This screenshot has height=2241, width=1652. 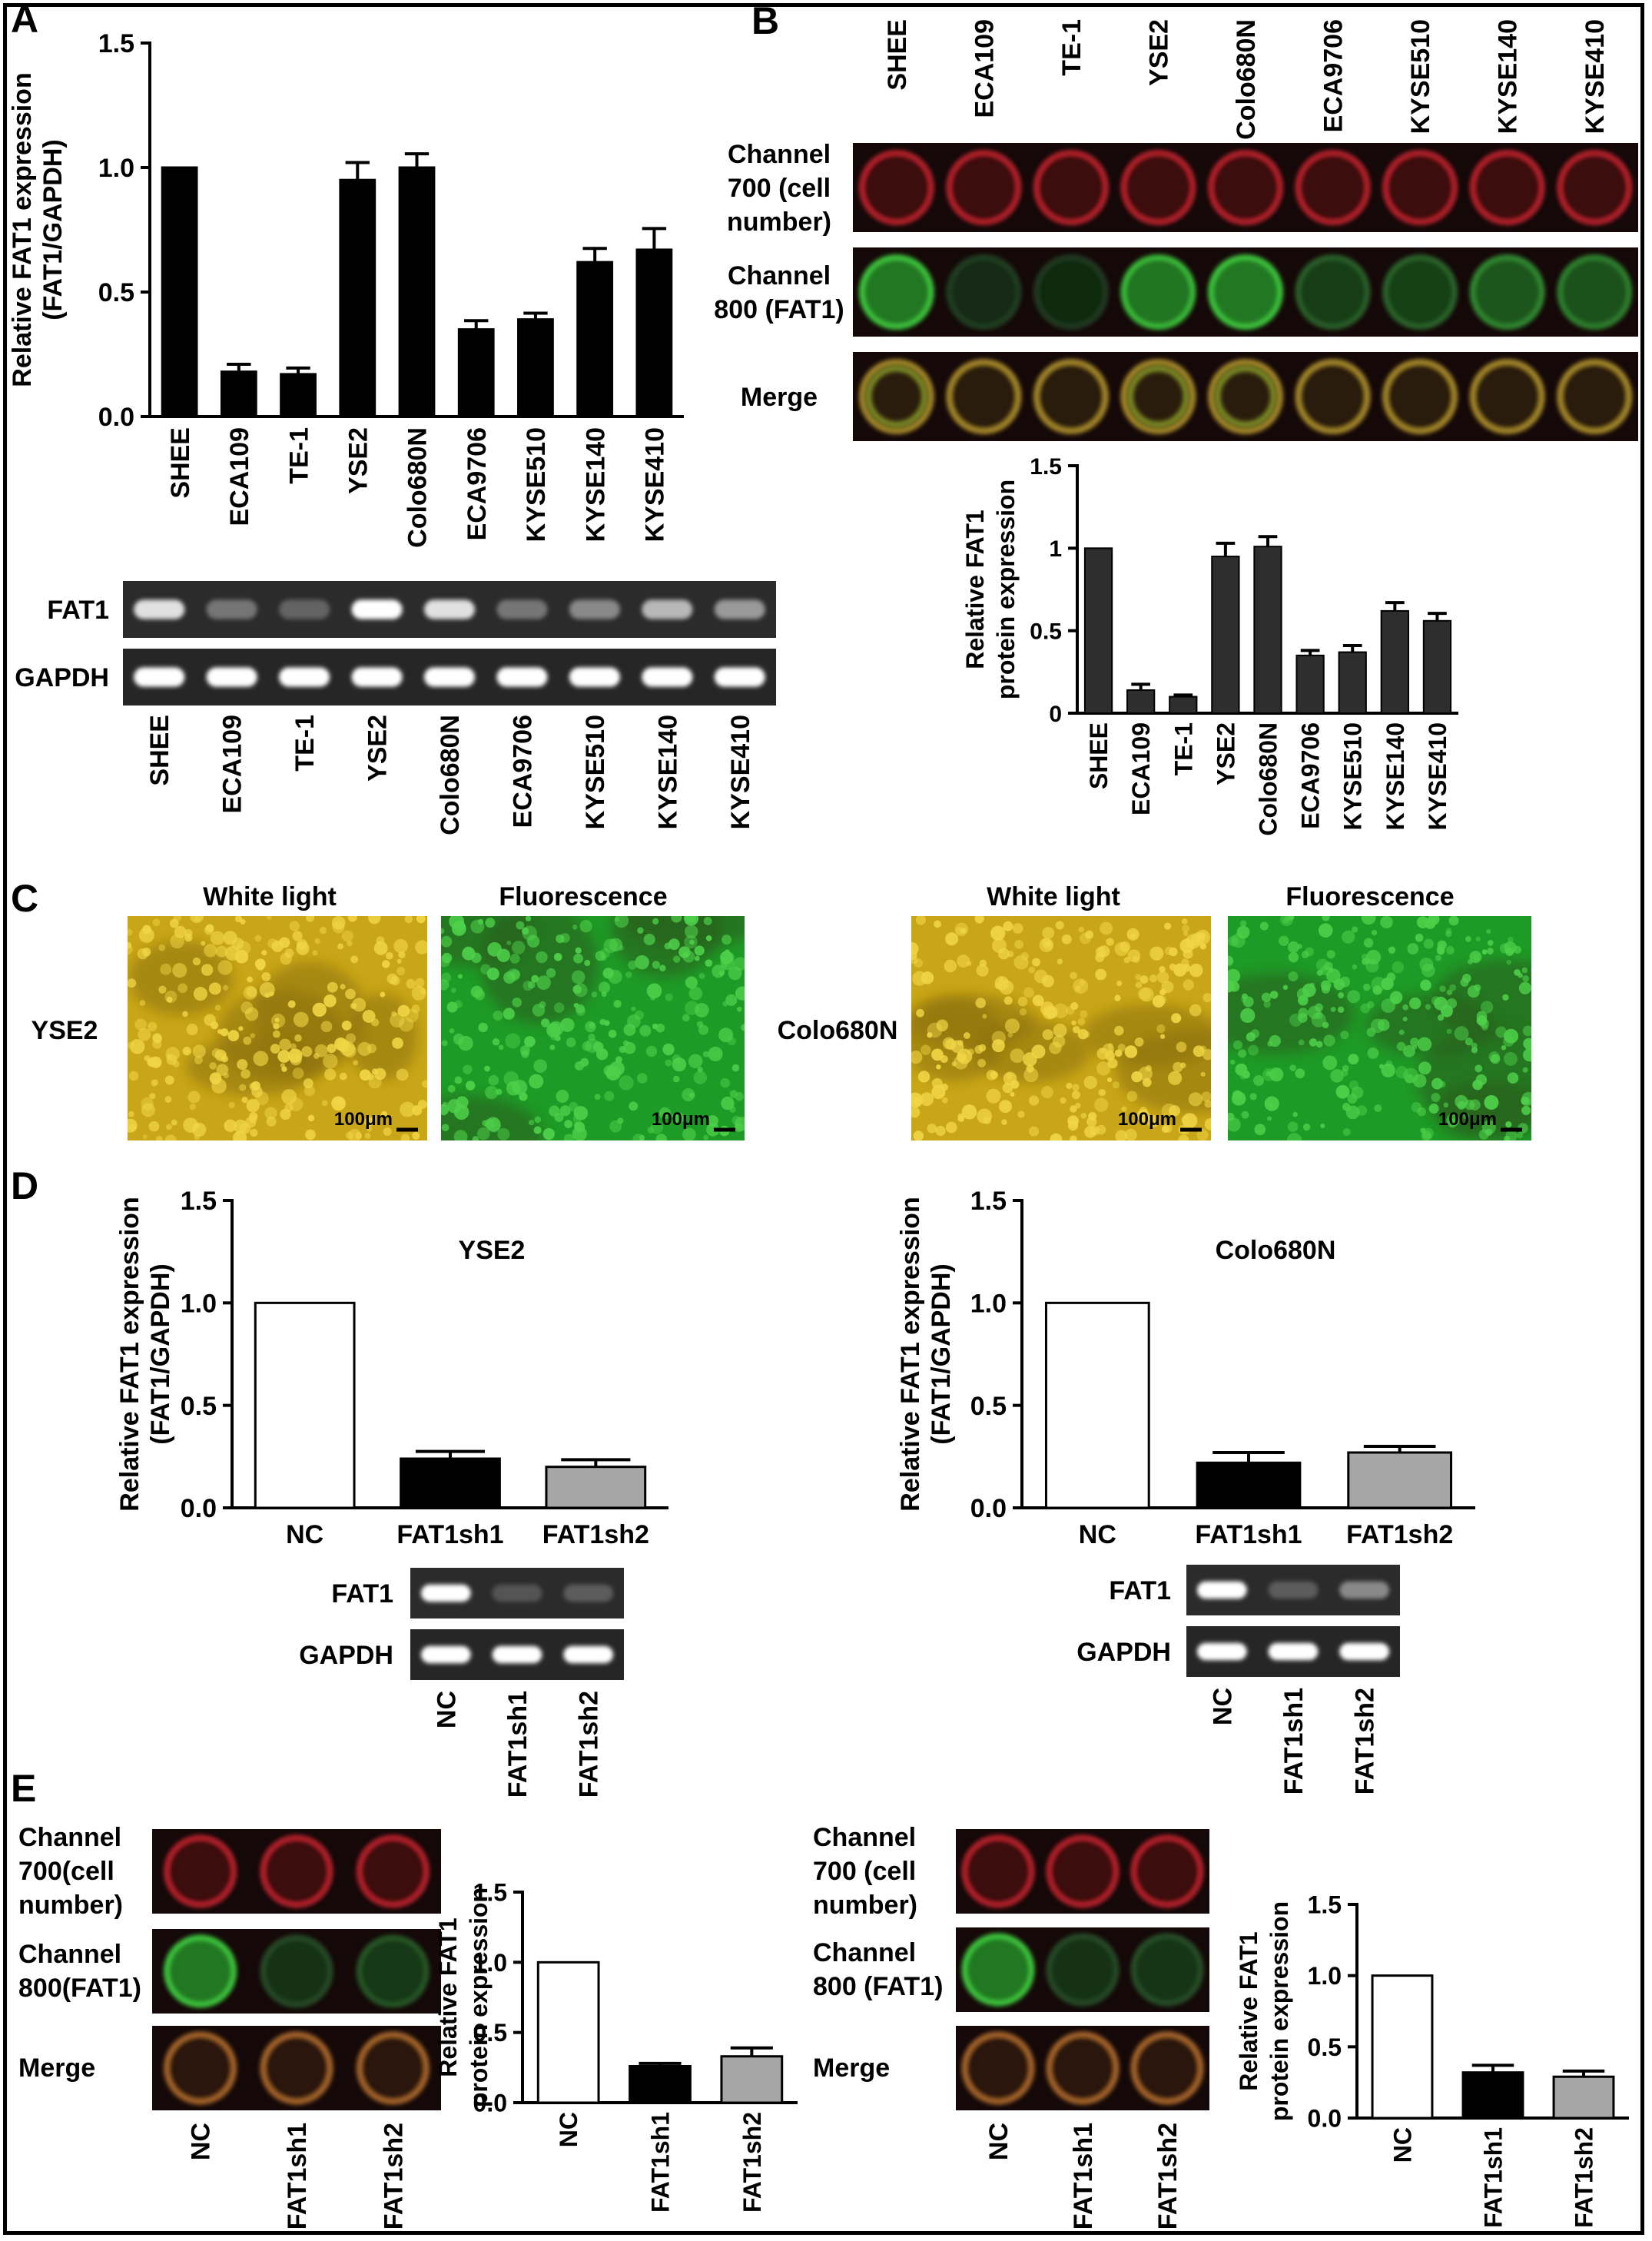 I want to click on gel-lane-label: SHEE, so click(x=159, y=750).